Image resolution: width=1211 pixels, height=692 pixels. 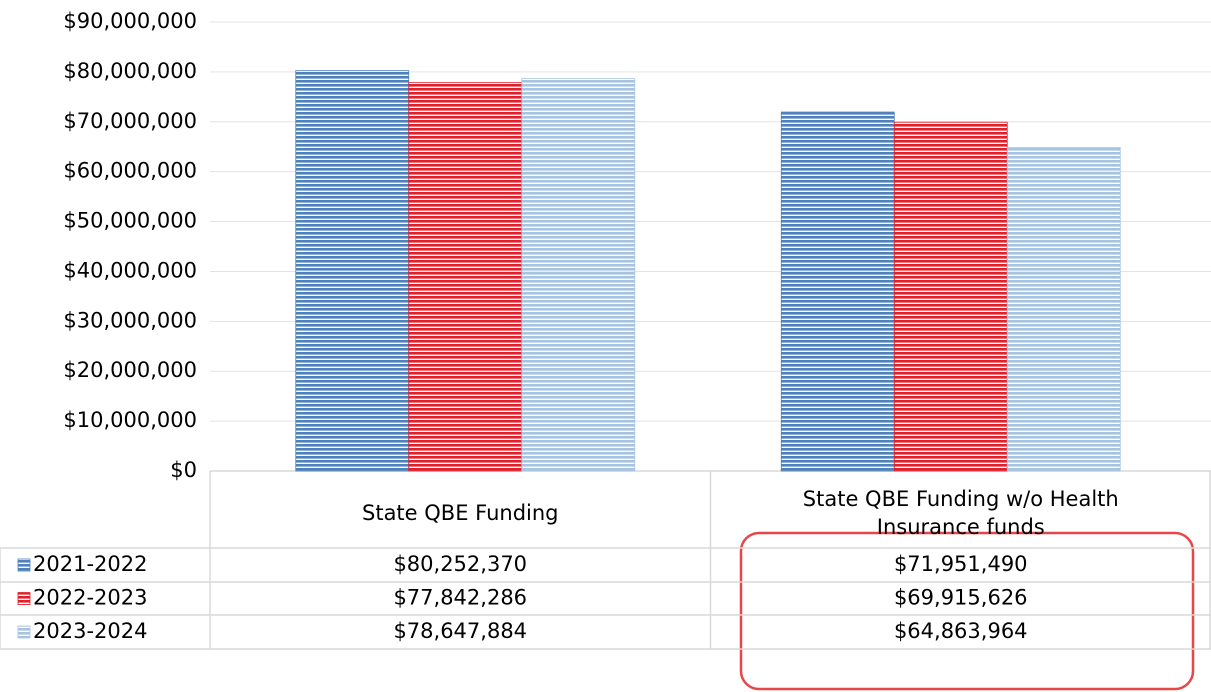 I want to click on table-value: $77,842,286, so click(x=460, y=598).